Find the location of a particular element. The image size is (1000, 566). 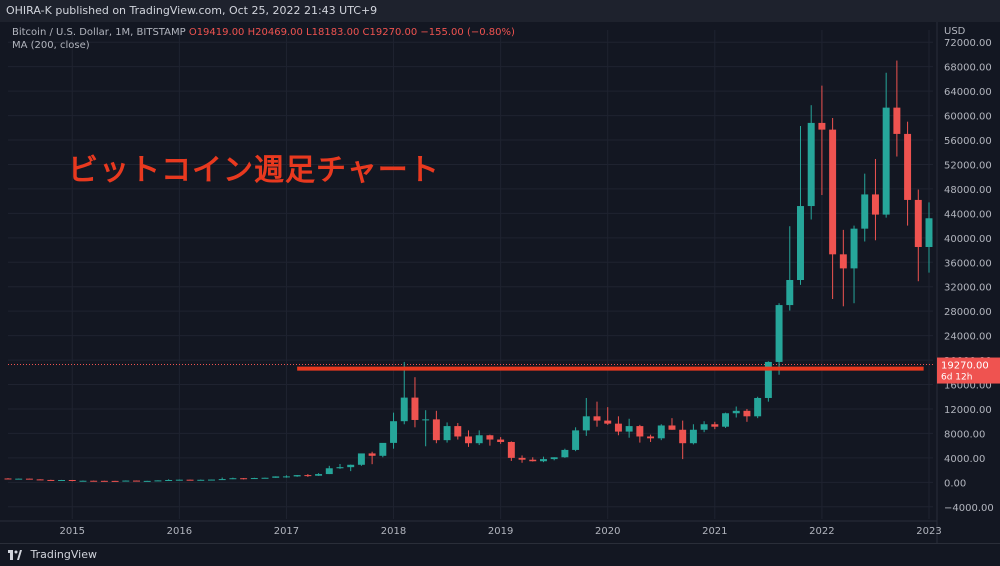

x-tick-label: 2023 is located at coordinates (928, 531).